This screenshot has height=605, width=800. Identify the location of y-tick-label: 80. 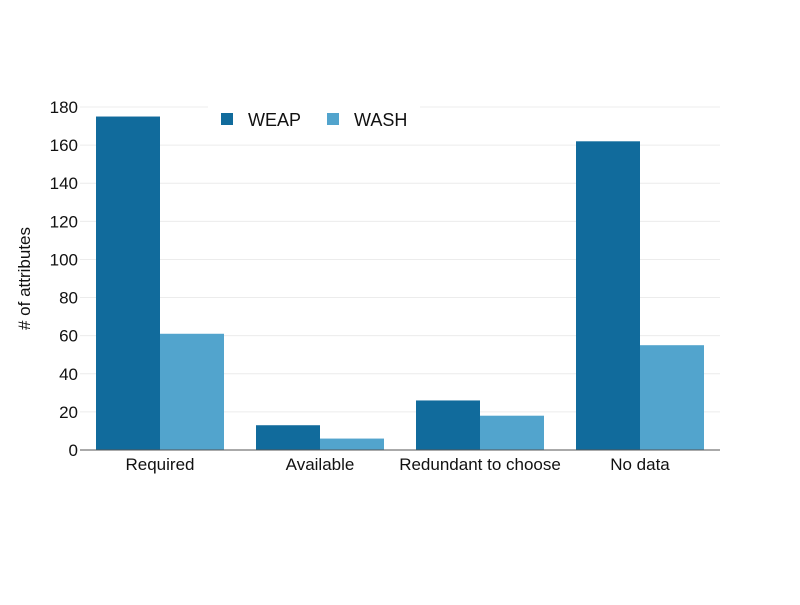
(68, 298).